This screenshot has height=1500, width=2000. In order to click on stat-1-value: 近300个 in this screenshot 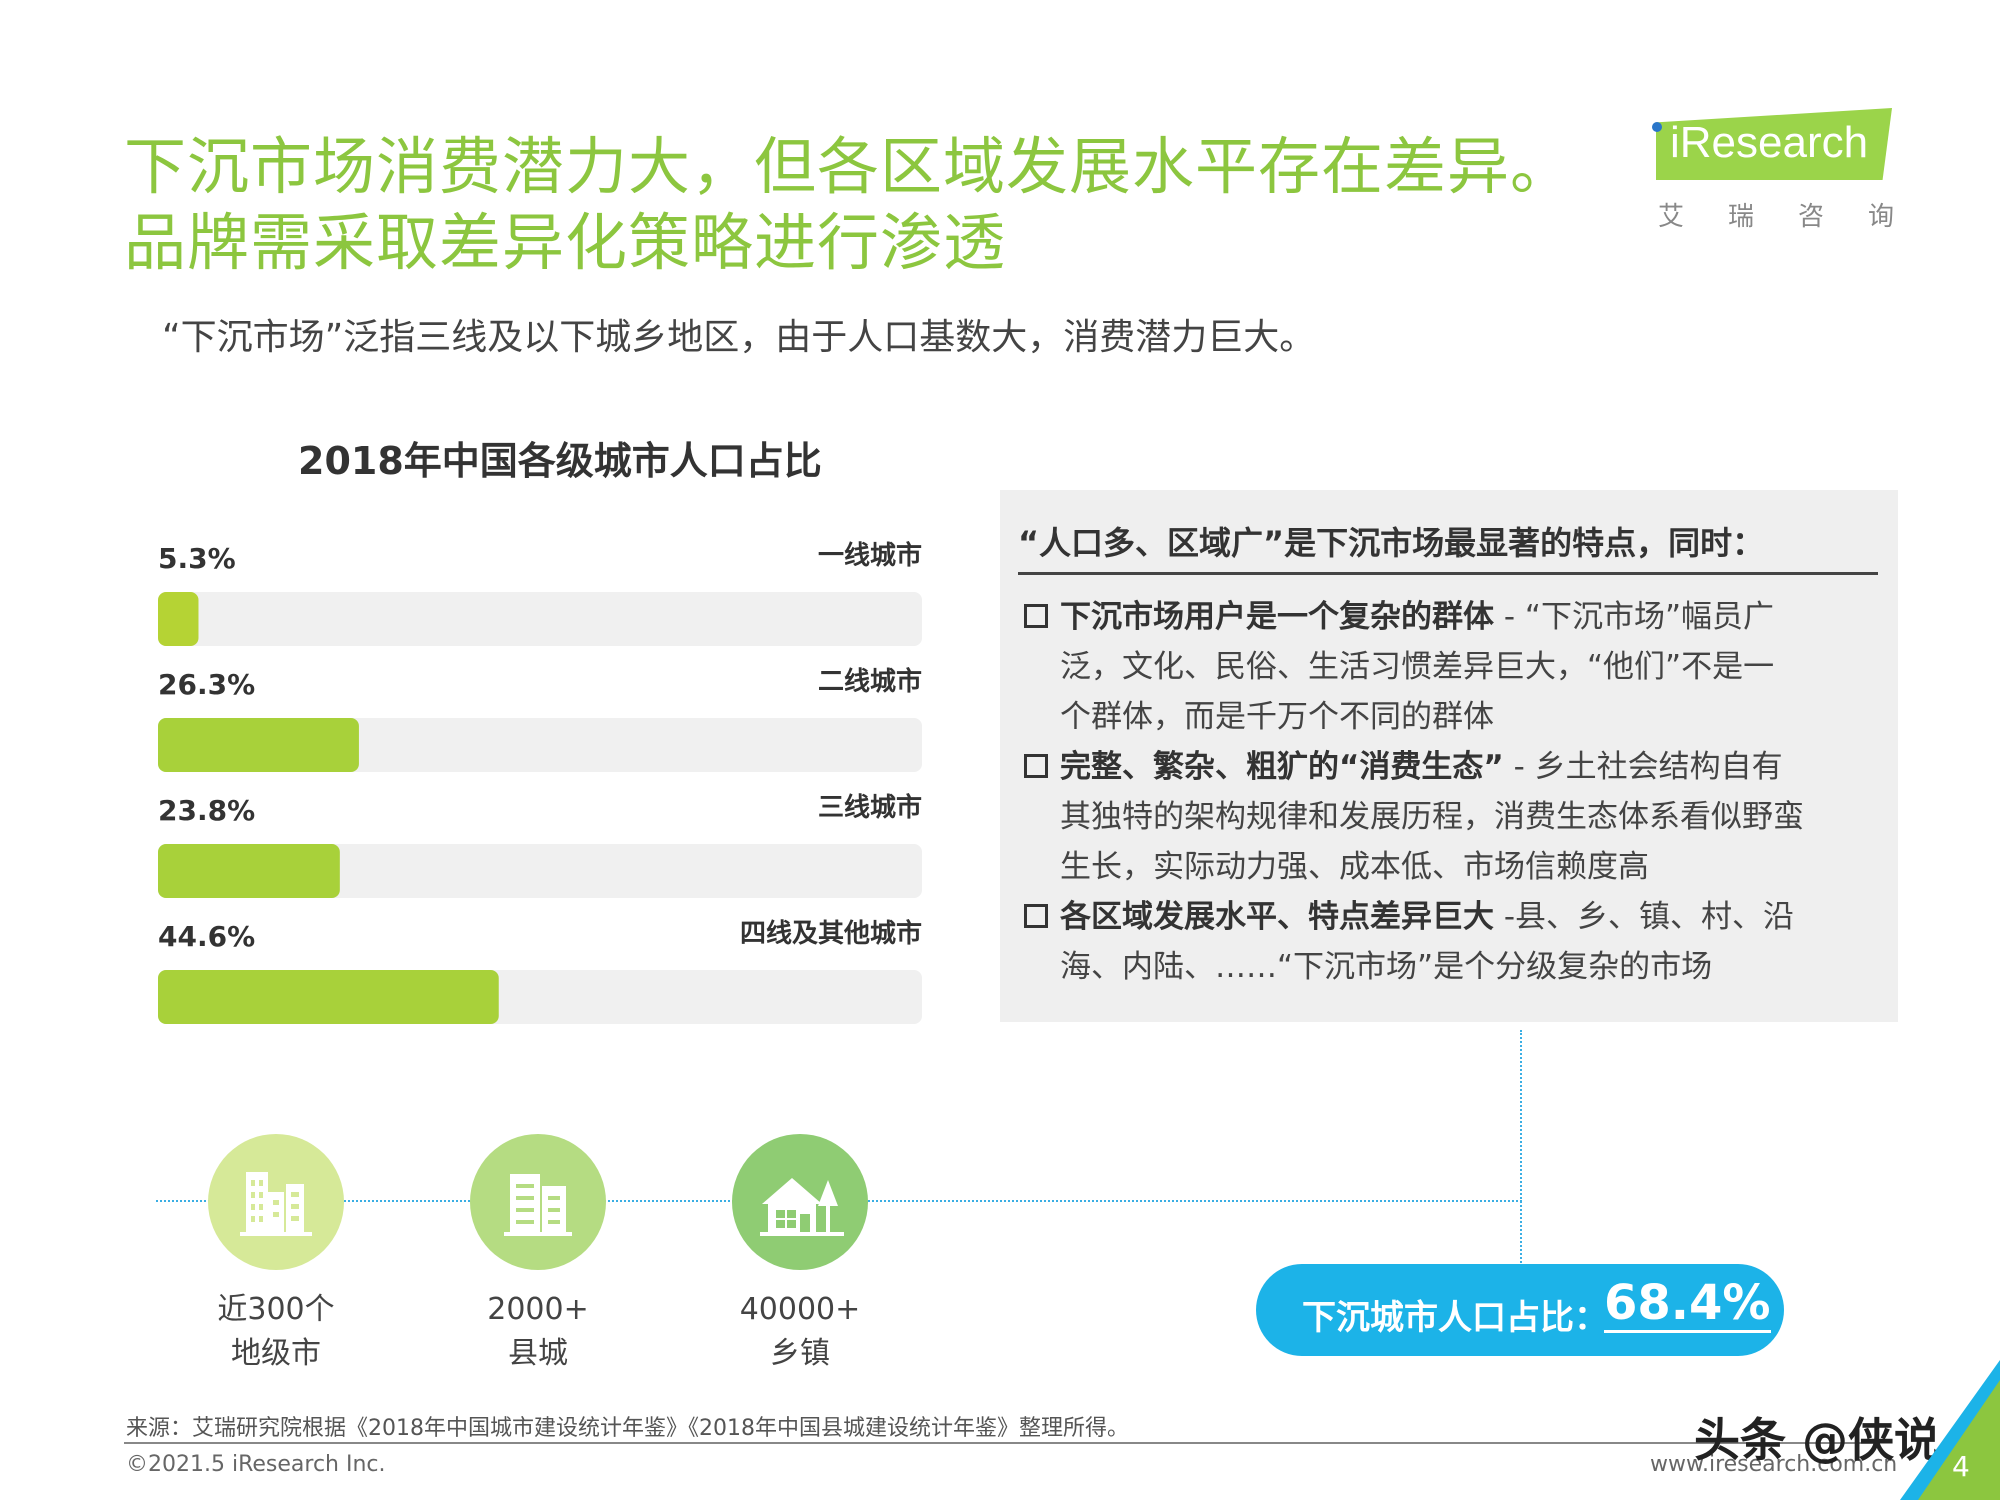, I will do `click(276, 1309)`.